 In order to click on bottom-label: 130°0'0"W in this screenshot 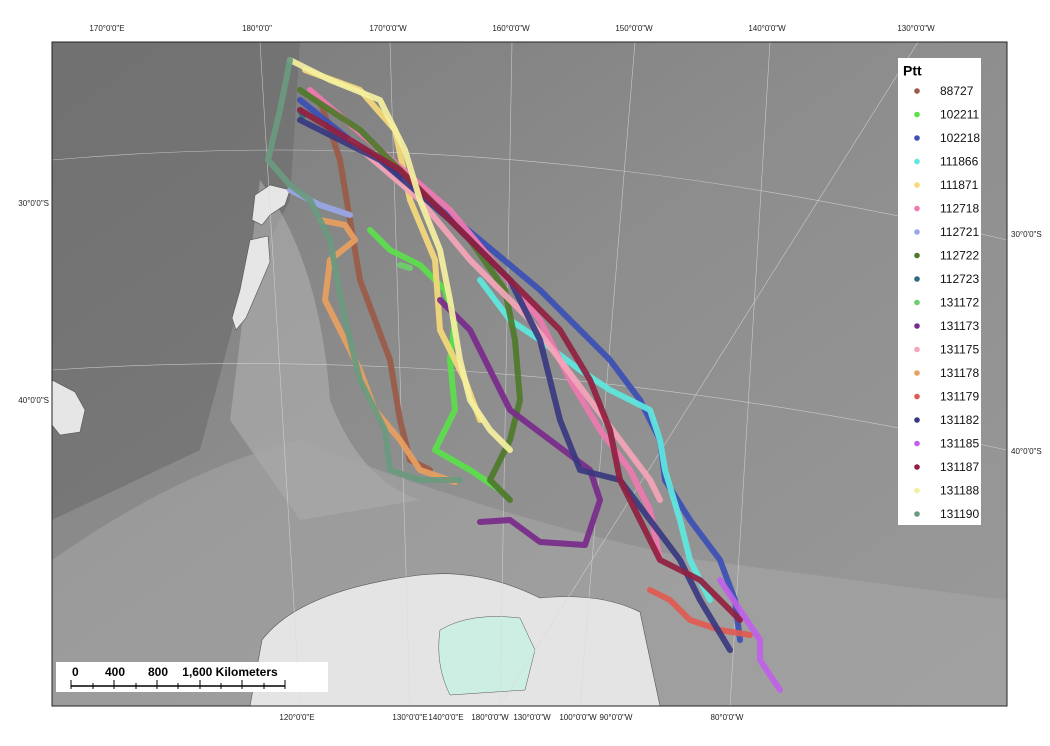, I will do `click(532, 717)`.